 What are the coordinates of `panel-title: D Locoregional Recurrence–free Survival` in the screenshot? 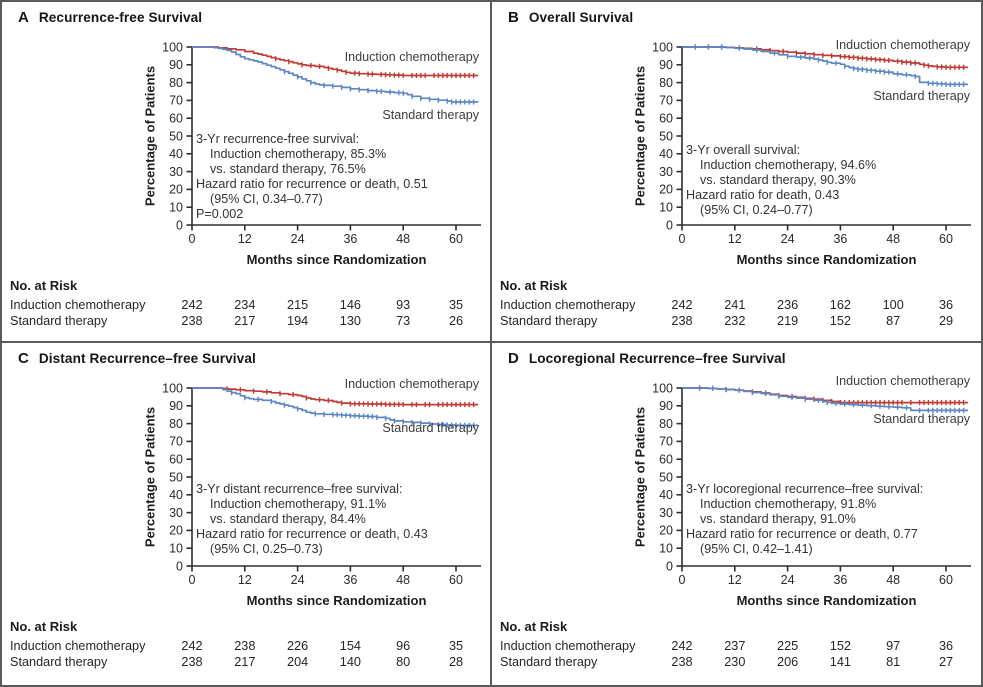 It's located at (647, 359).